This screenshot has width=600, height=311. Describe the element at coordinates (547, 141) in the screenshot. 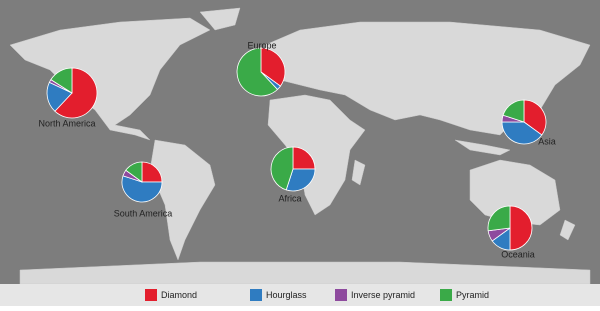

I see `region-label: Asia` at that location.